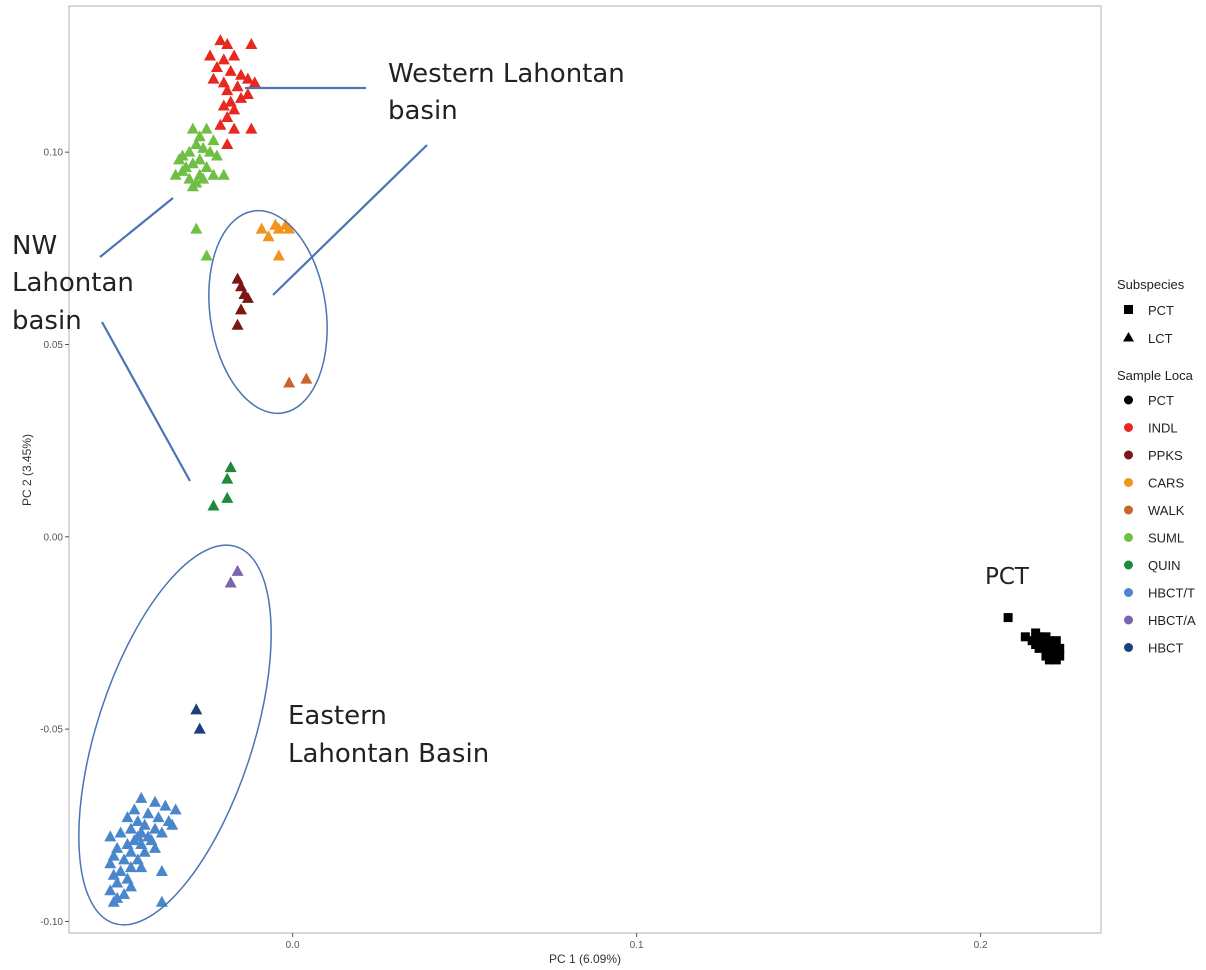  I want to click on legend-label-indl: INDL, so click(1163, 428).